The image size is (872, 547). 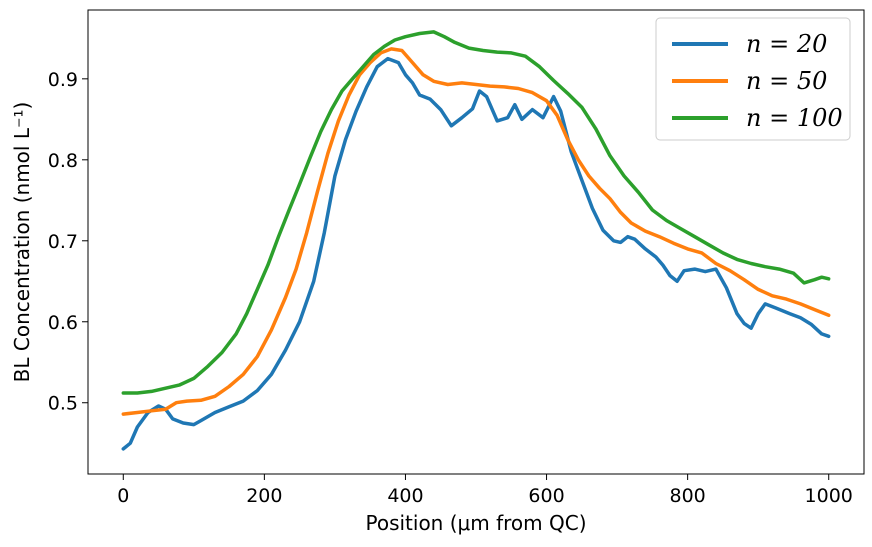 I want to click on y-tick-label: 0.7, so click(x=63, y=242).